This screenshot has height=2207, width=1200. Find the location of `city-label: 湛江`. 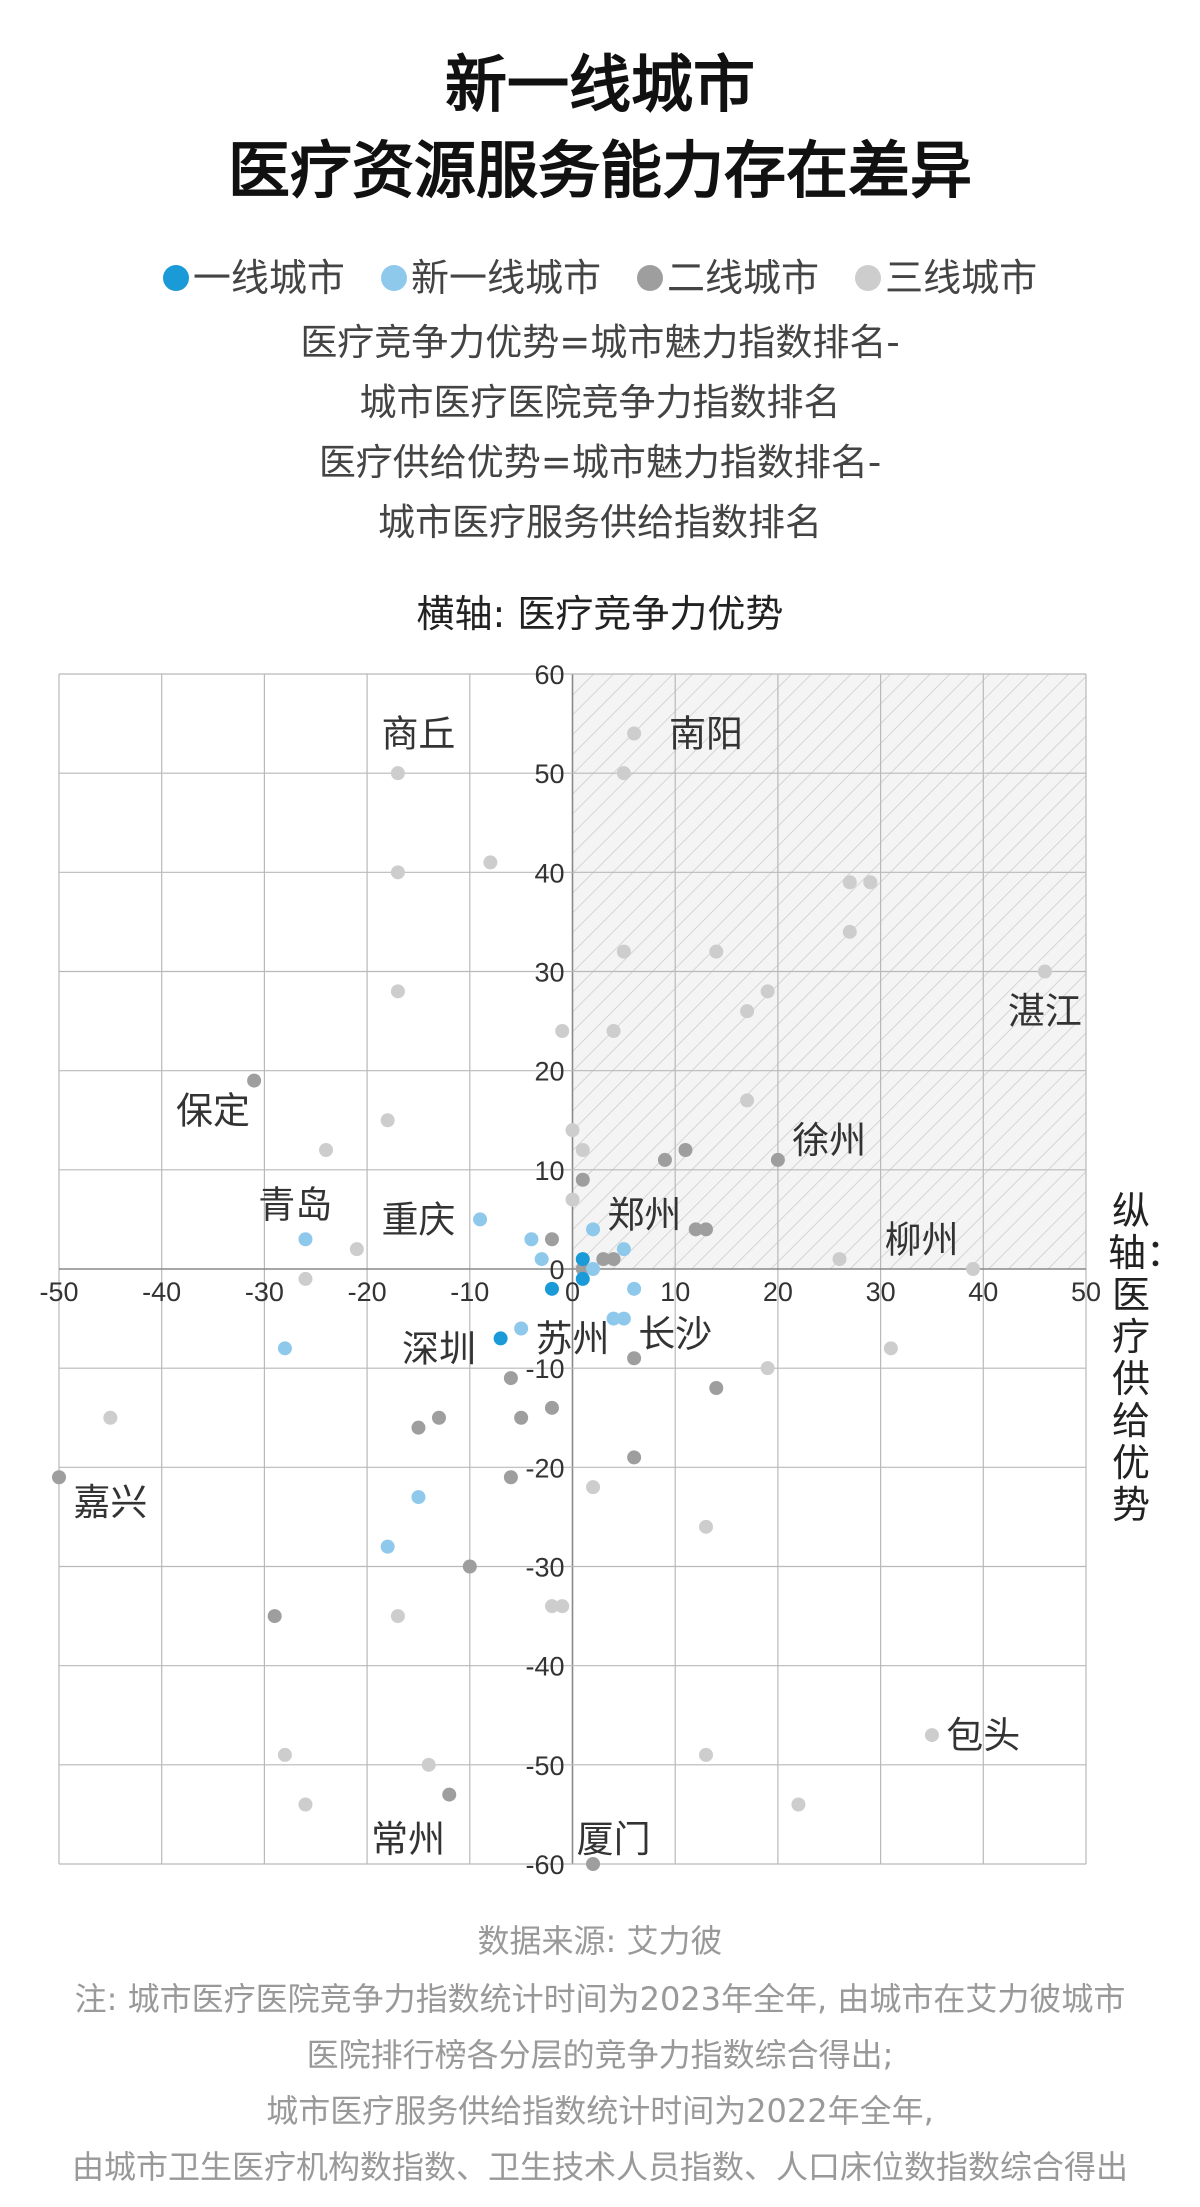

city-label: 湛江 is located at coordinates (1045, 1011).